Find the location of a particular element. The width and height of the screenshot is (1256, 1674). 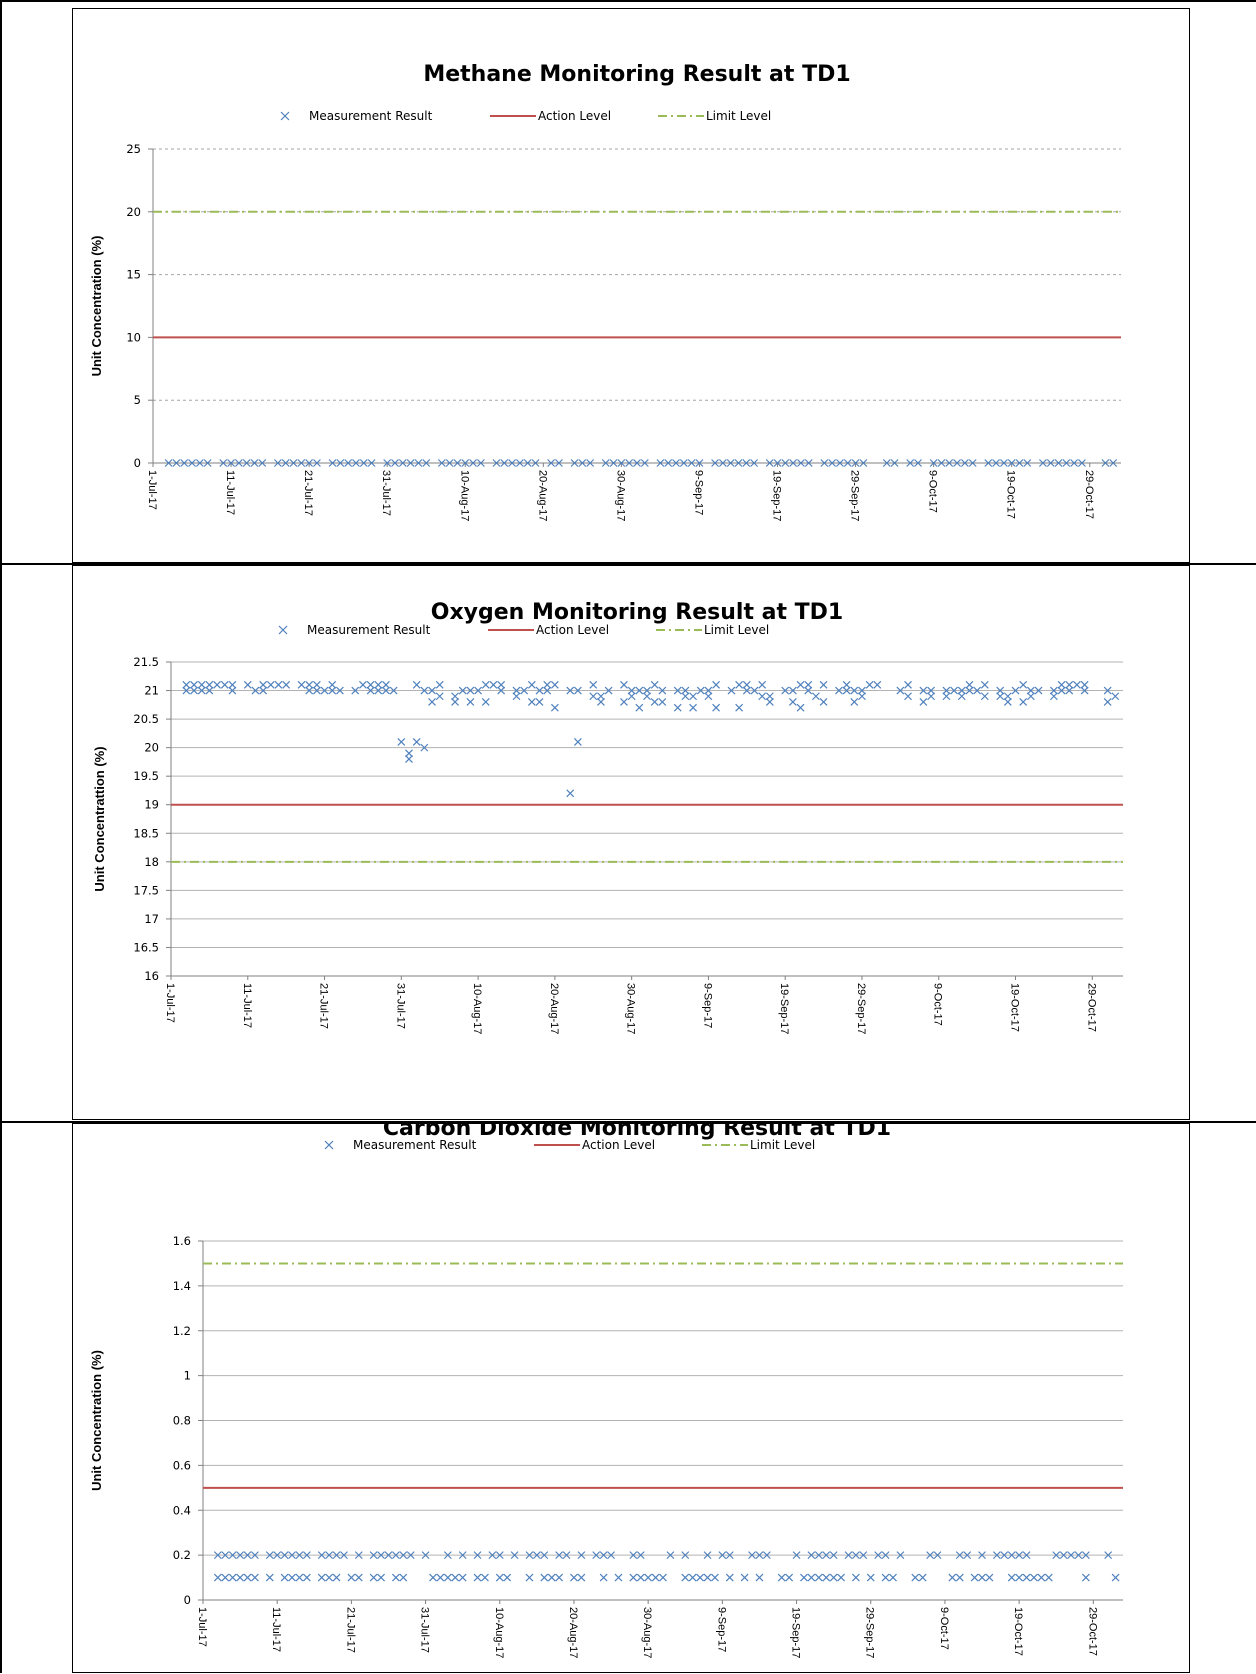

x-tick-label: 11-Jul-17 is located at coordinates (247, 1005).